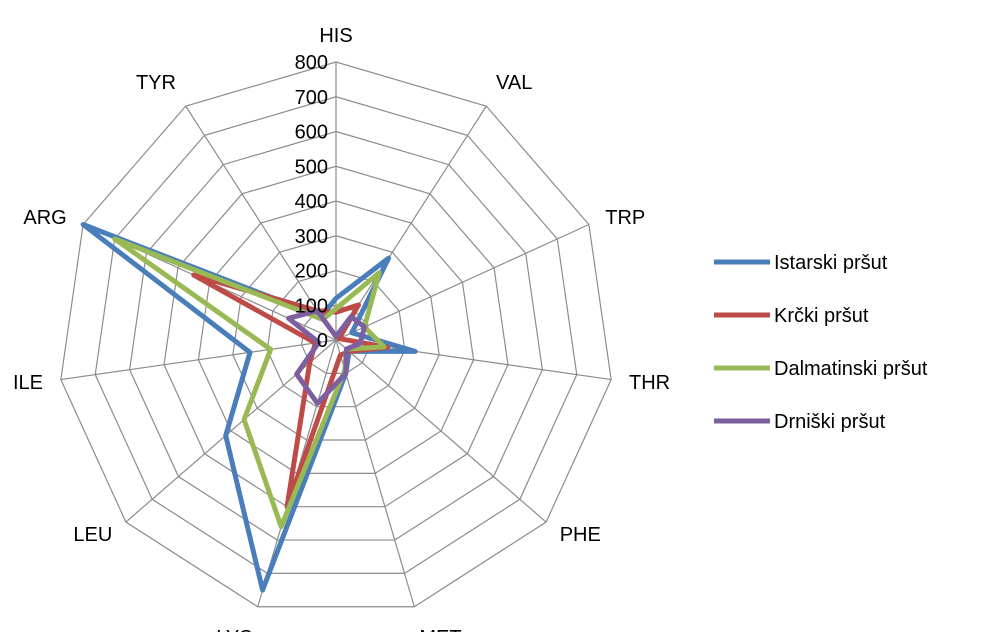  What do you see at coordinates (311, 237) in the screenshot?
I see `tick-label-300: 300` at bounding box center [311, 237].